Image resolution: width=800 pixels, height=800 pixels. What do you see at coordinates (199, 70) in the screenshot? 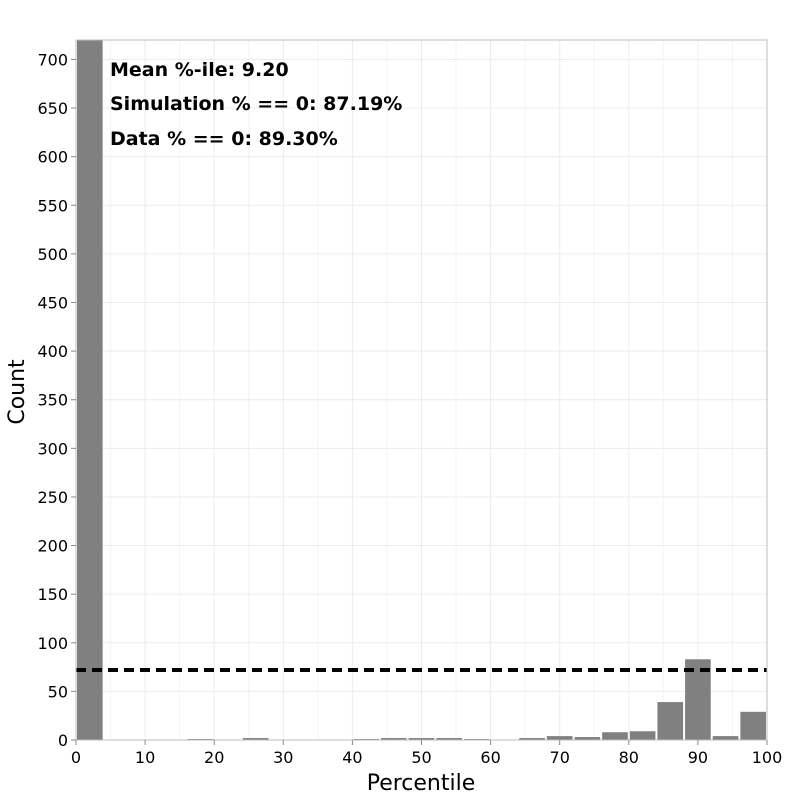
I see `annotation-mean: Mean %-ile: 9.20` at bounding box center [199, 70].